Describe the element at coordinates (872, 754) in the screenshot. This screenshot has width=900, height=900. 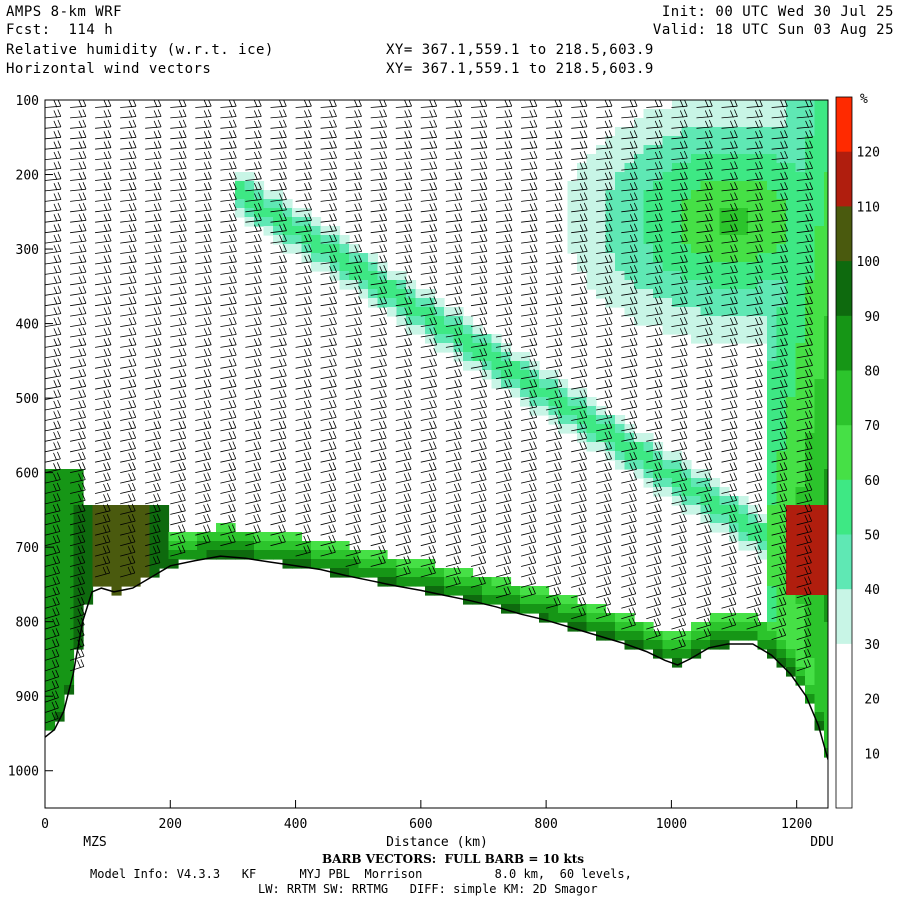
I see `colorbar-label: 10` at that location.